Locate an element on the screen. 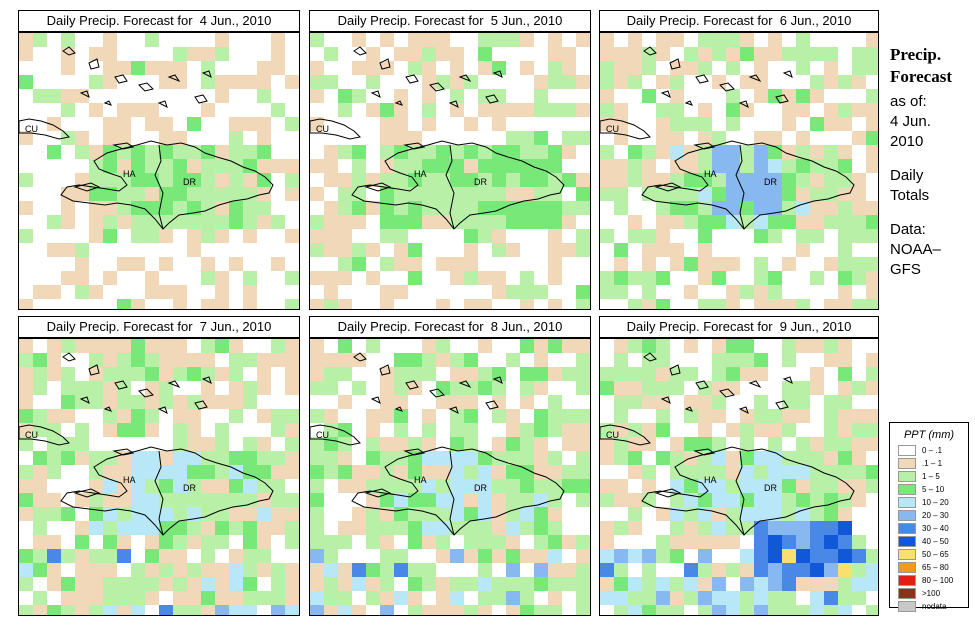 This screenshot has width=975, height=635. sidebar-heading-2: Forecast is located at coordinates (921, 76).